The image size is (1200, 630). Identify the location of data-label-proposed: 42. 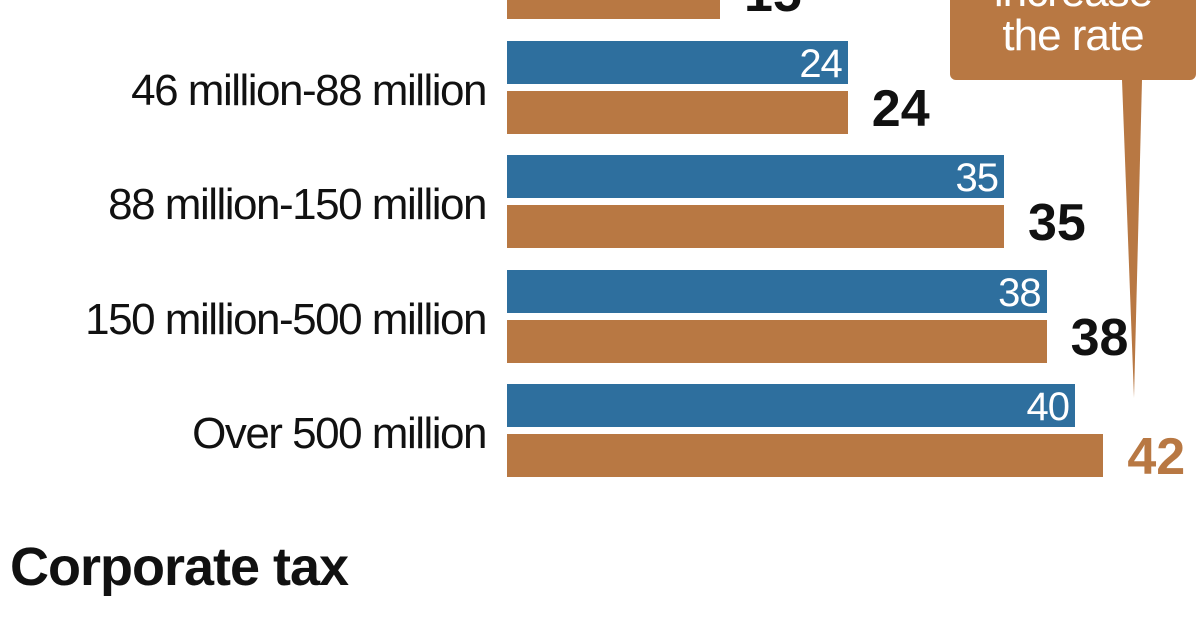
(1156, 457).